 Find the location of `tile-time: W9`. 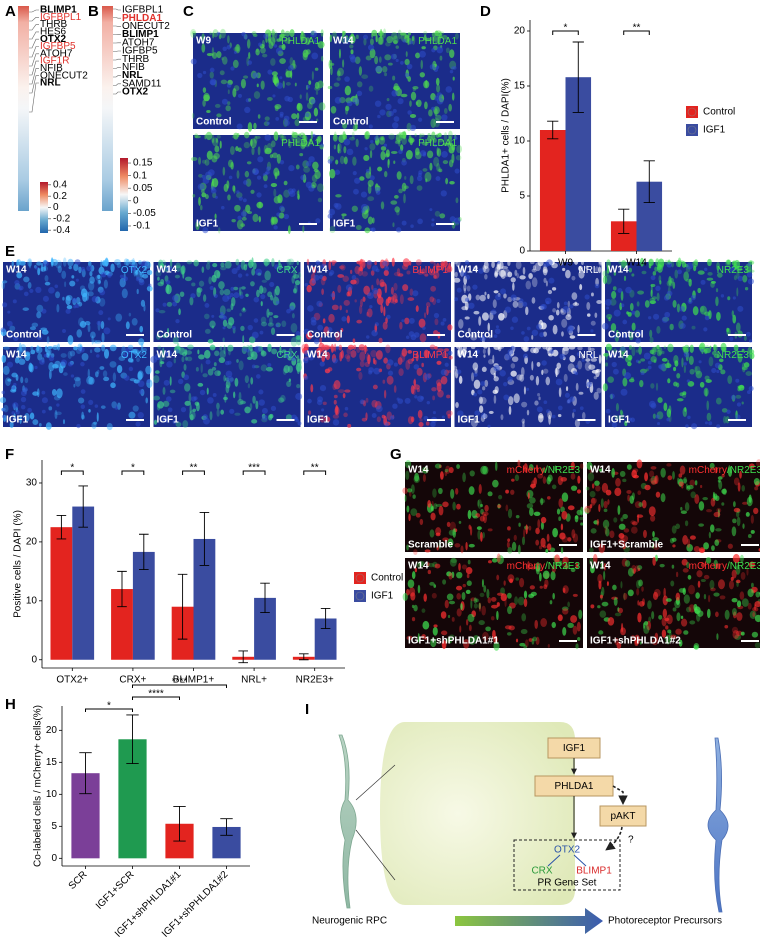

tile-time: W9 is located at coordinates (203, 41).